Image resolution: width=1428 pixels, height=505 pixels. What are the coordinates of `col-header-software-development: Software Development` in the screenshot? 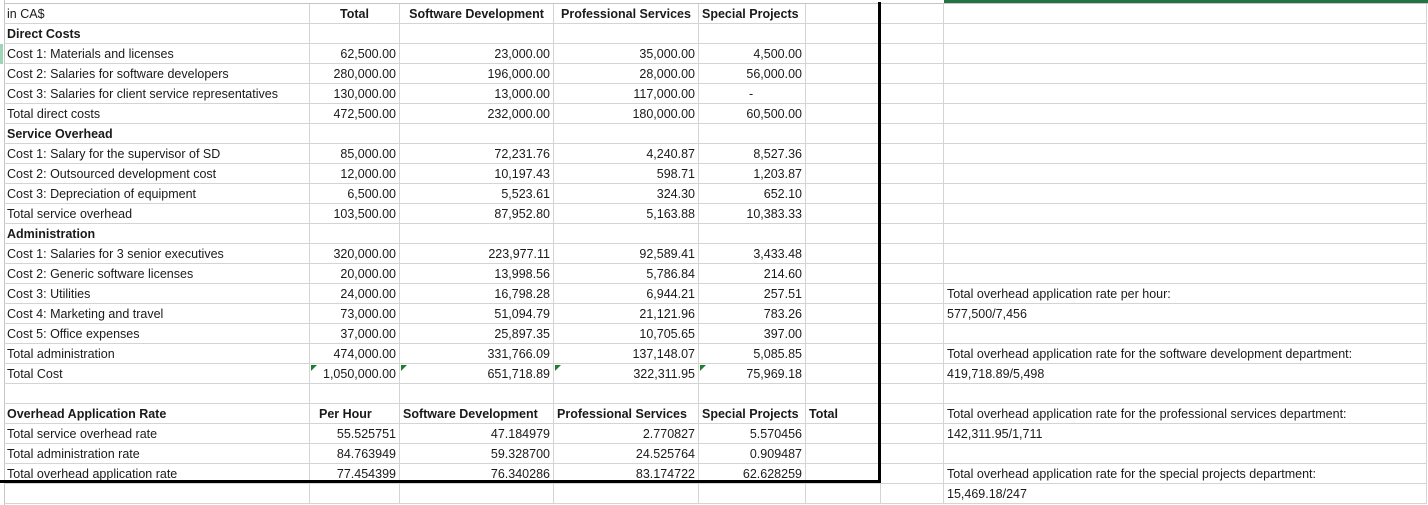 It's located at (477, 414).